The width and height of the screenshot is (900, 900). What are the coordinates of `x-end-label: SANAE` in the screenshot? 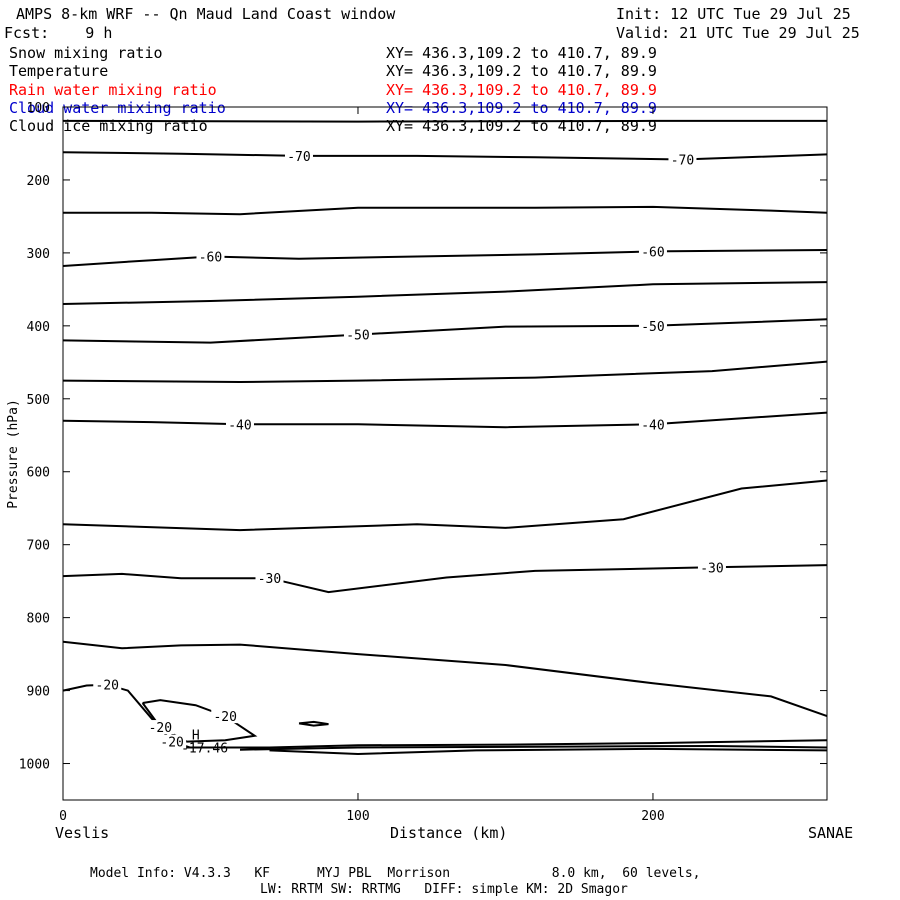 It's located at (831, 833).